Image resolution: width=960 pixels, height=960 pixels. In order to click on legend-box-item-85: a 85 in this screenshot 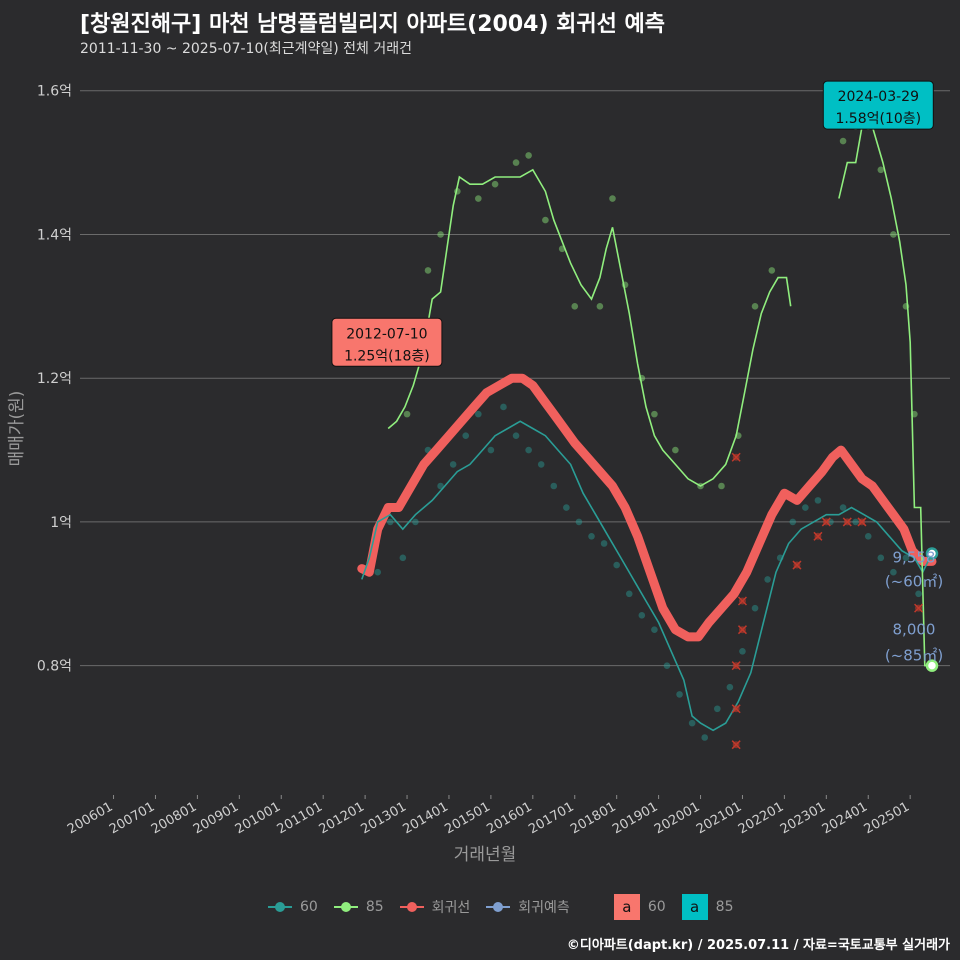, I will do `click(707, 907)`.